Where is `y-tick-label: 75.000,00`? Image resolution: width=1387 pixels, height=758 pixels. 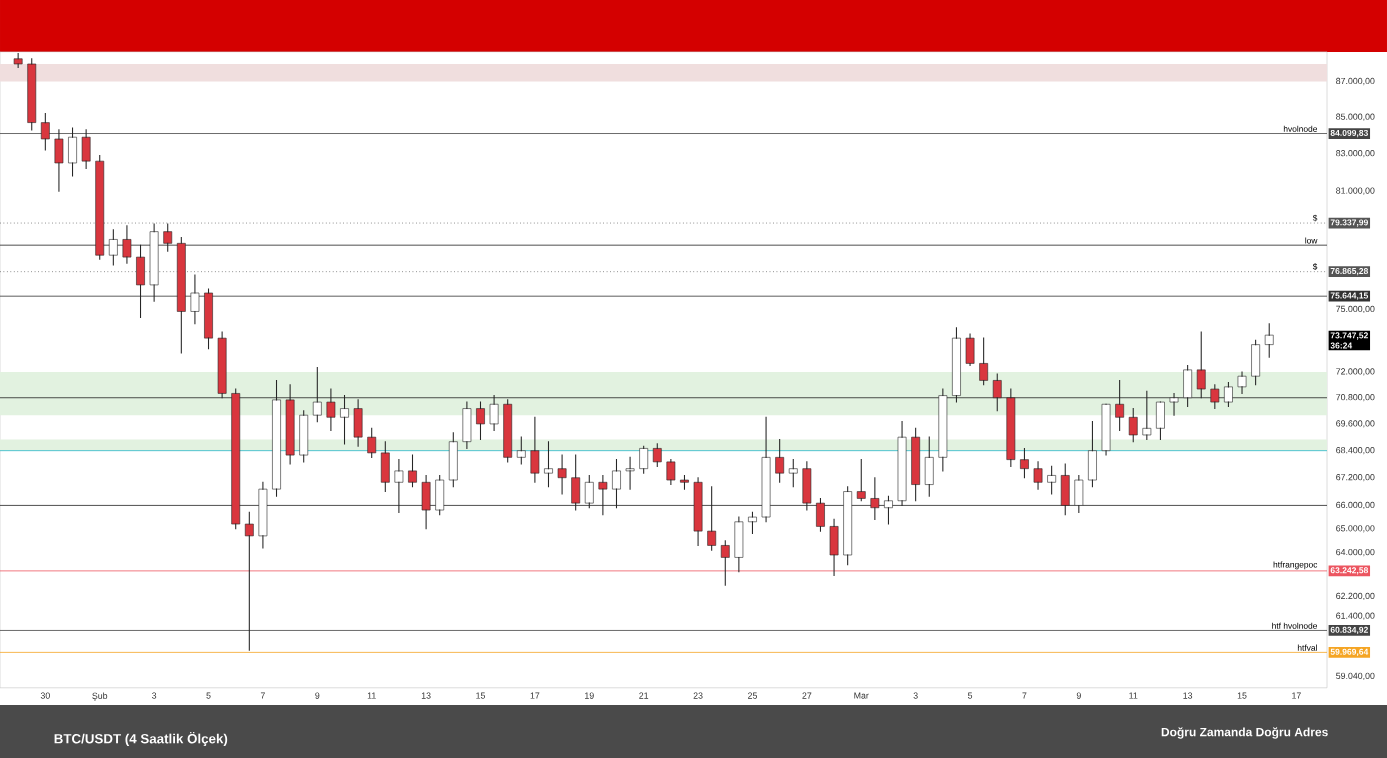 y-tick-label: 75.000,00 is located at coordinates (1355, 309).